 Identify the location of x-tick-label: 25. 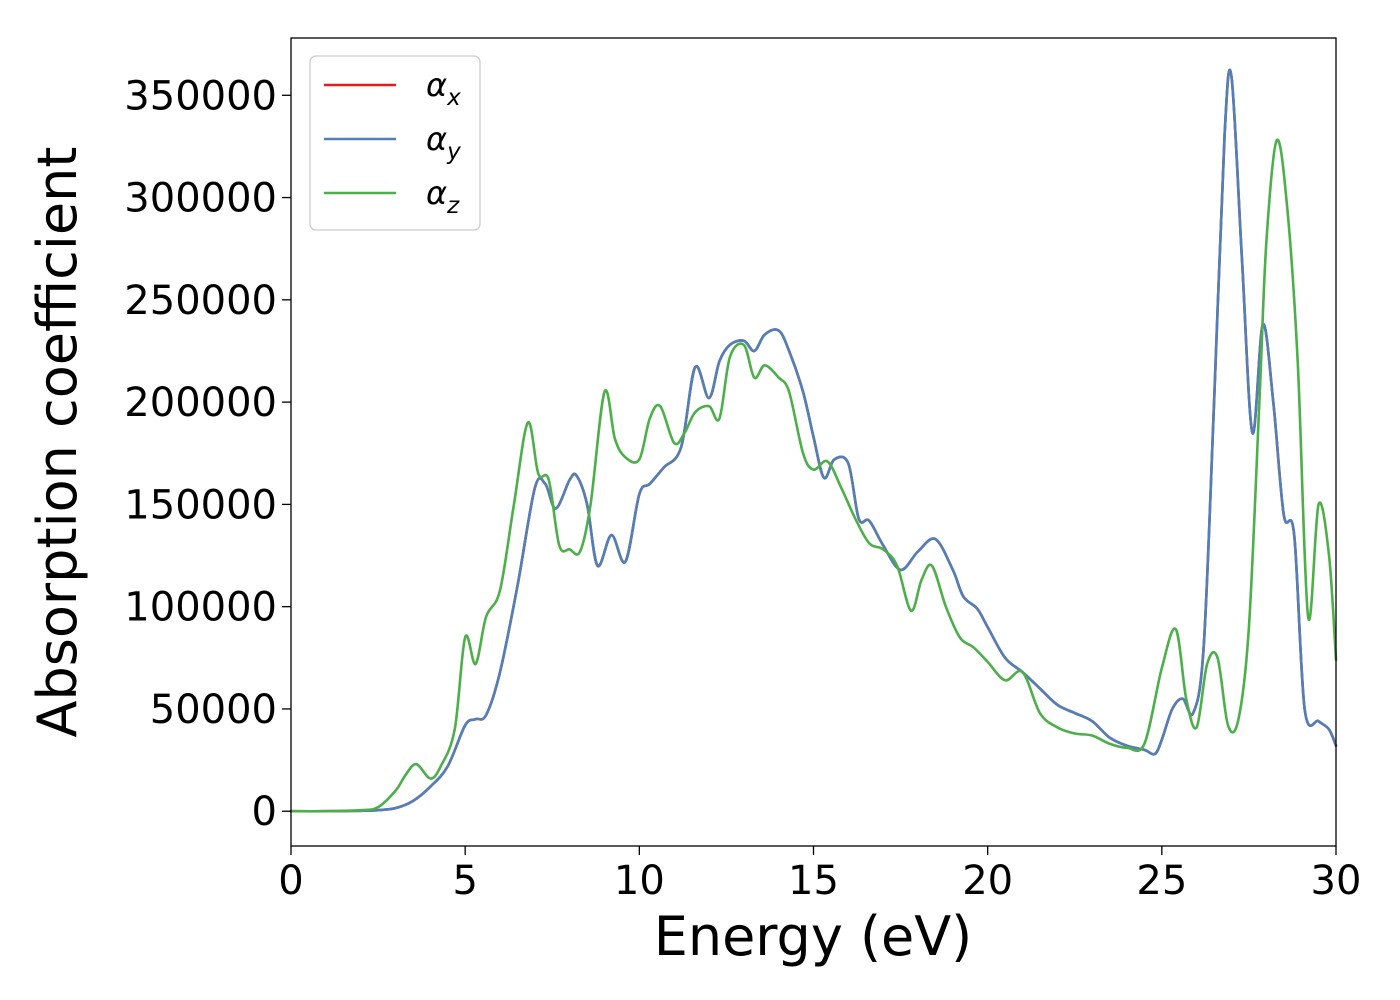
(1161, 881).